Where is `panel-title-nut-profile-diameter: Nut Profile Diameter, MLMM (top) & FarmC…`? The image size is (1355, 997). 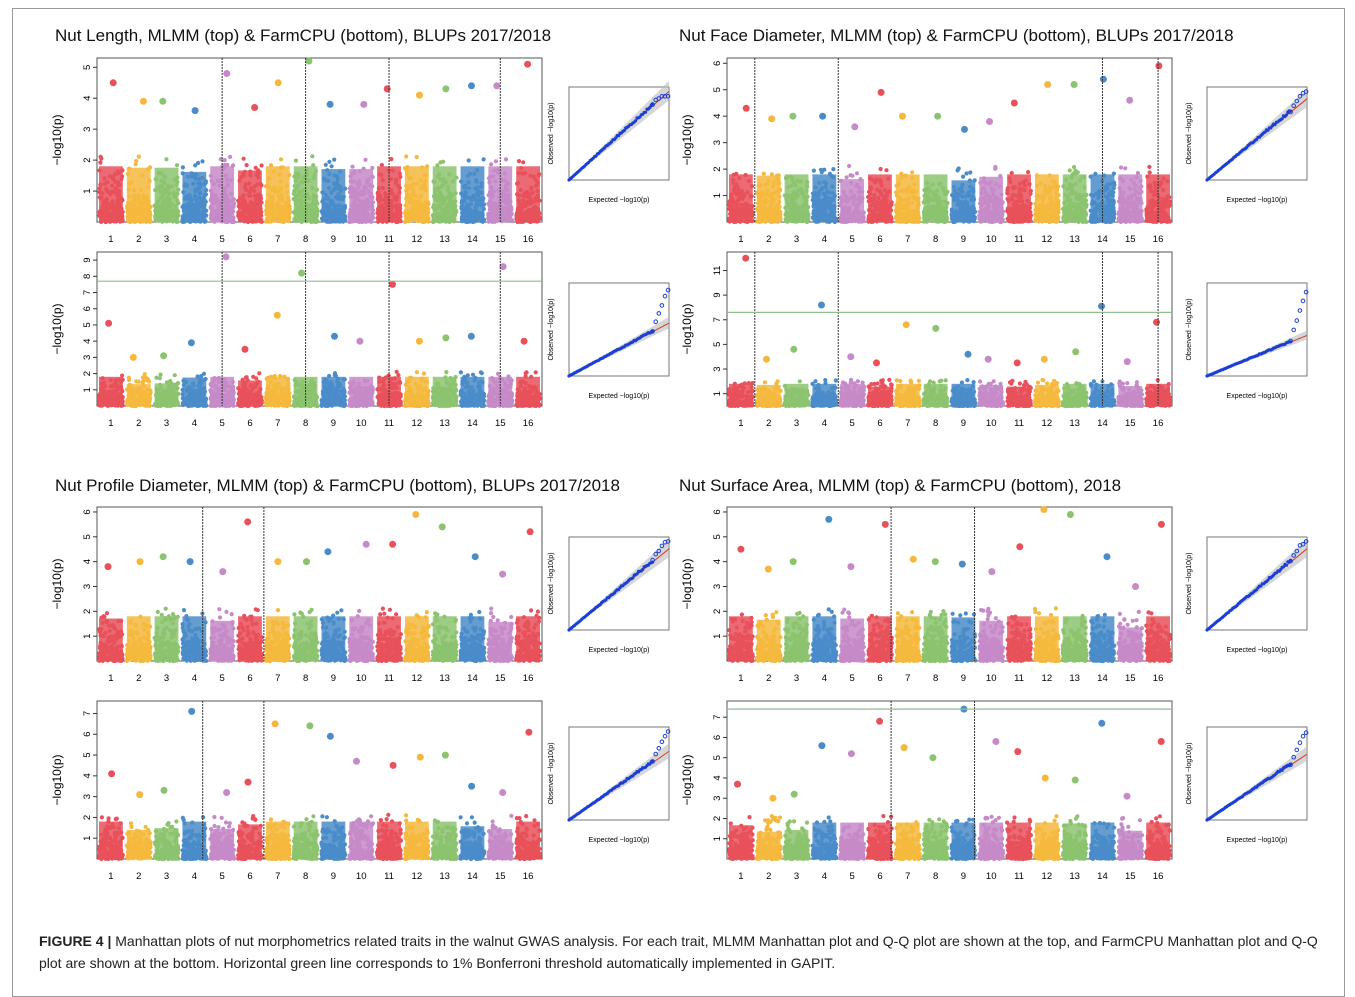
panel-title-nut-profile-diameter: Nut Profile Diameter, MLMM (top) & FarmC… is located at coordinates (337, 486).